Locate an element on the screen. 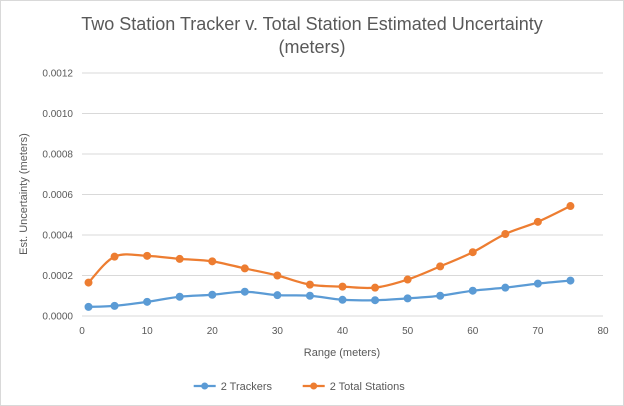 This screenshot has height=406, width=624. x-tick-label: 50 is located at coordinates (408, 331).